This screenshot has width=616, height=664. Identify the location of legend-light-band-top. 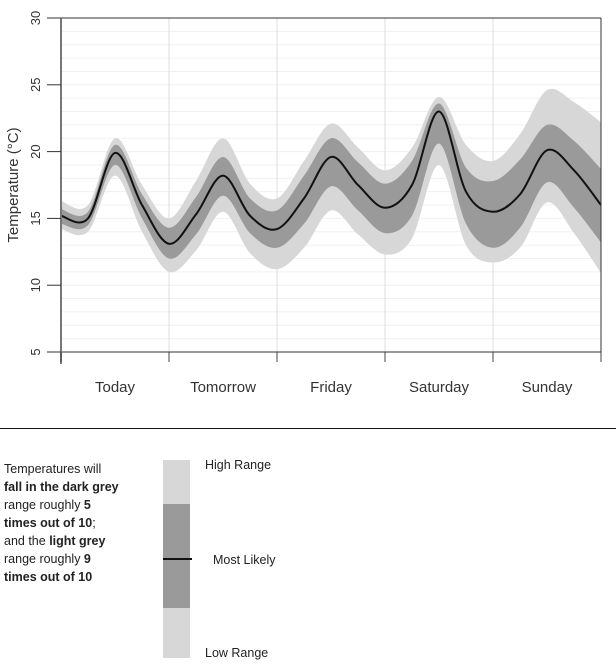
(176, 482).